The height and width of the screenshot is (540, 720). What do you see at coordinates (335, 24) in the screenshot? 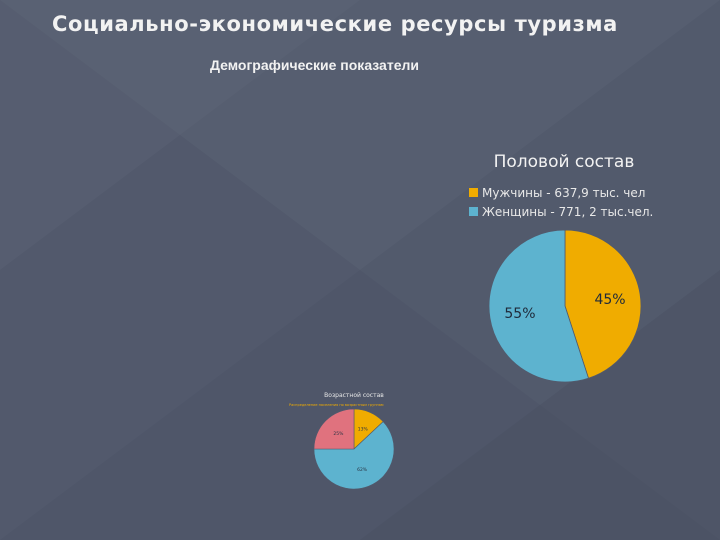
I see `slide-title: Социально-экономические ресурсы туризма` at bounding box center [335, 24].